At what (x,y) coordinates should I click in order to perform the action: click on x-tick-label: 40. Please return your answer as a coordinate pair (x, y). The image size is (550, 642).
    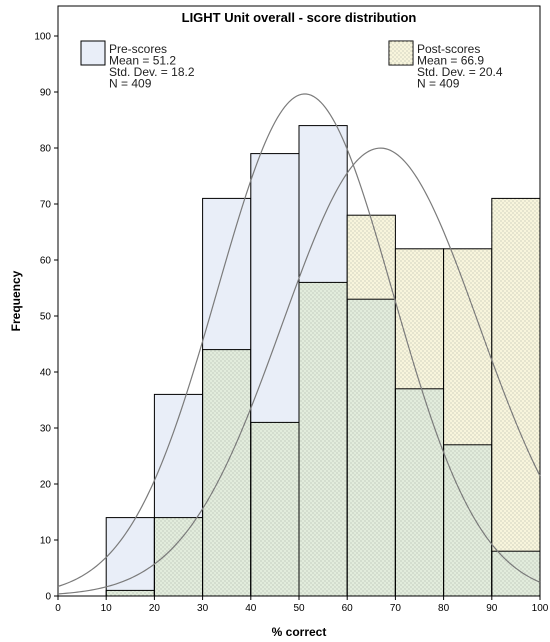
    Looking at the image, I should click on (251, 608).